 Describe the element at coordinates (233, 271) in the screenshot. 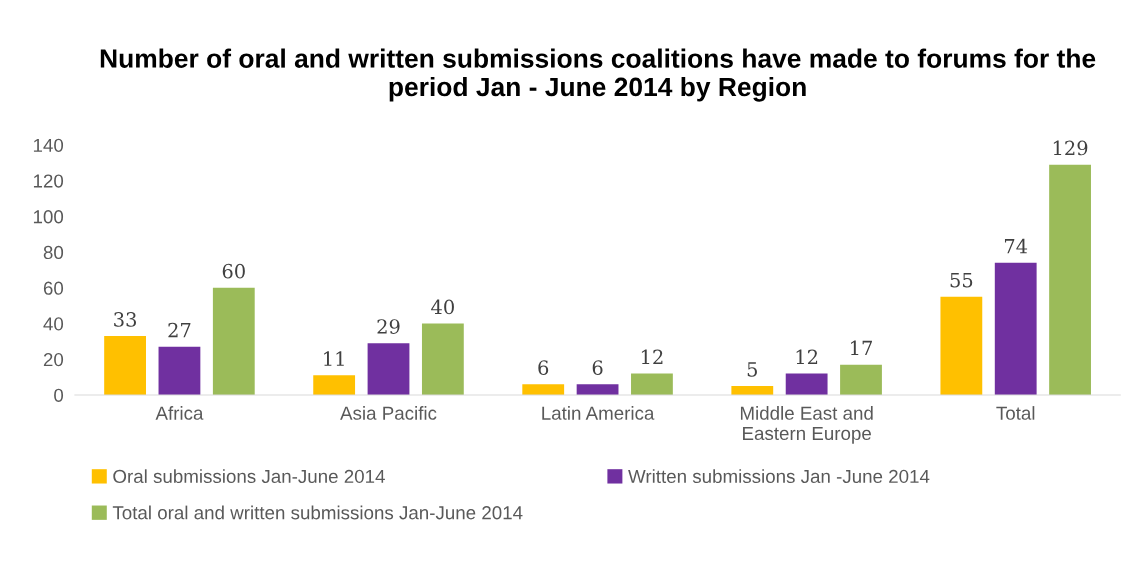

I see `data-label: 60` at that location.